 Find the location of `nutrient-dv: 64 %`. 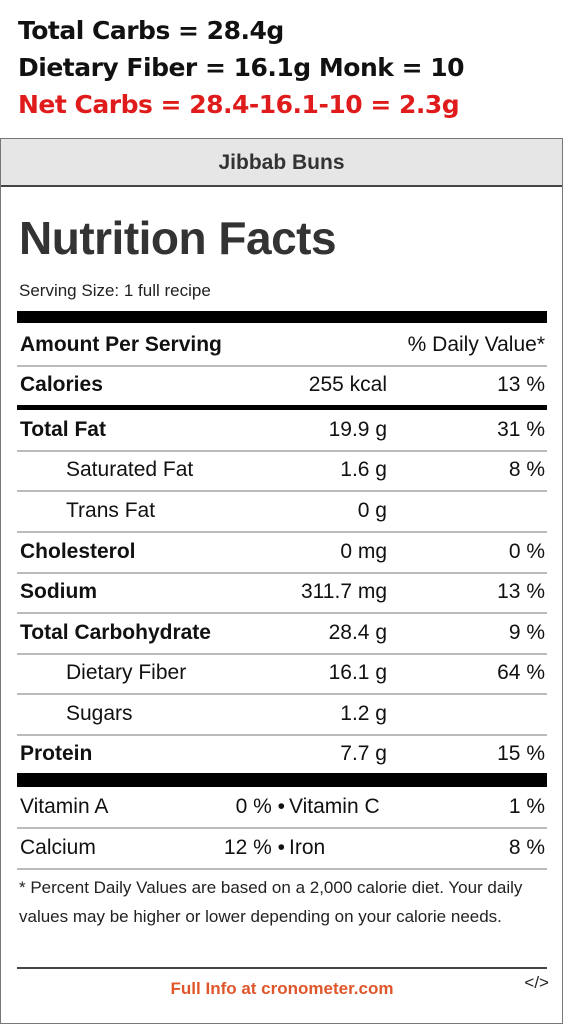

nutrient-dv: 64 % is located at coordinates (521, 672).